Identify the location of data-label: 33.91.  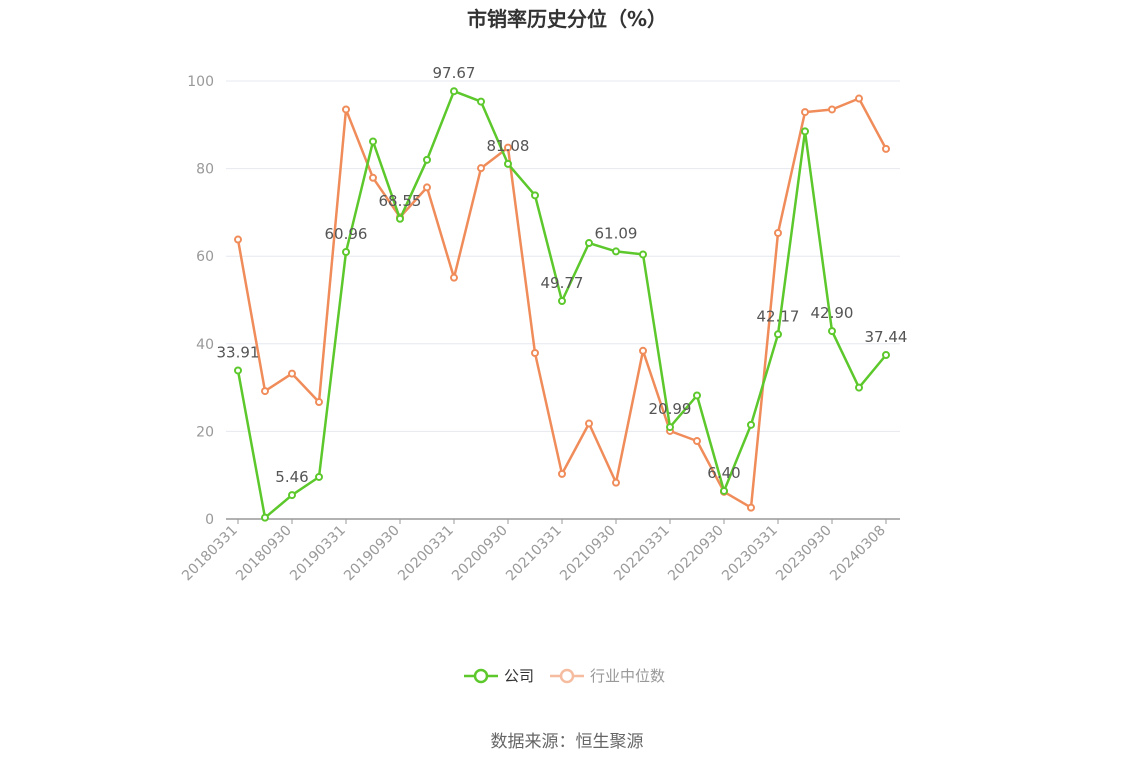
(238, 352).